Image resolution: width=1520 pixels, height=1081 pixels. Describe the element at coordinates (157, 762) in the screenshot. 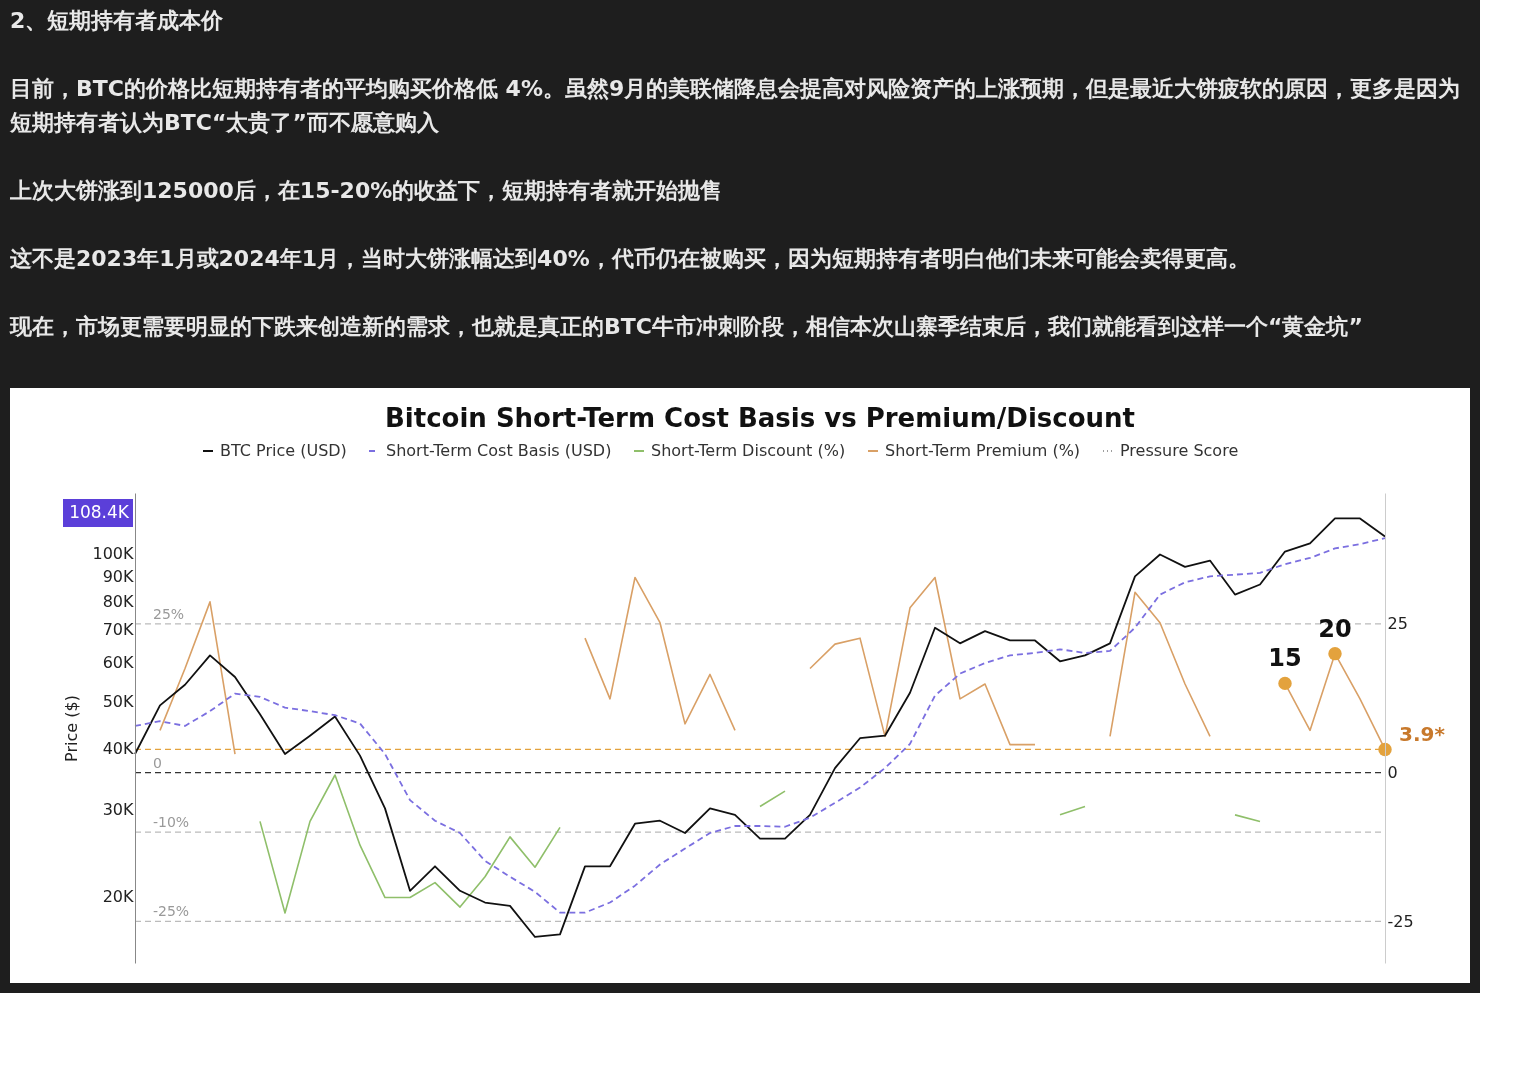

I see `ref-line-label: 0` at that location.